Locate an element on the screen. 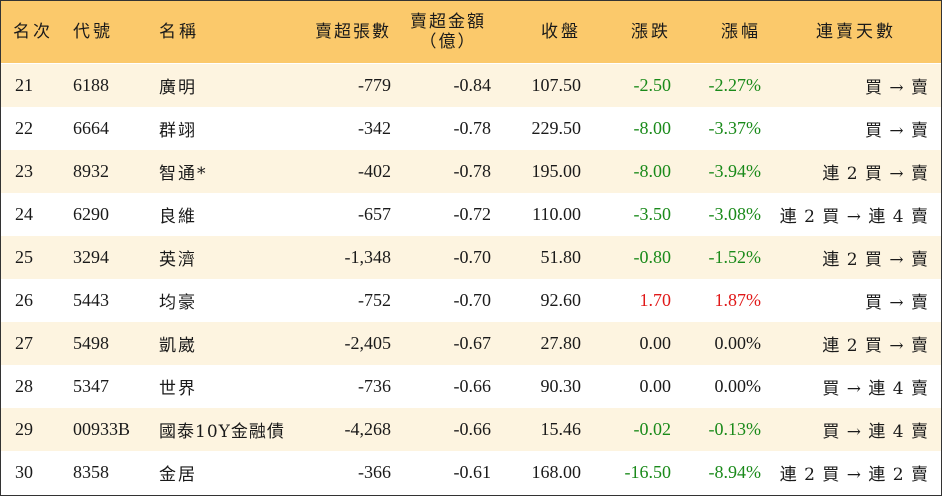  volume-cell: -736 is located at coordinates (374, 386).